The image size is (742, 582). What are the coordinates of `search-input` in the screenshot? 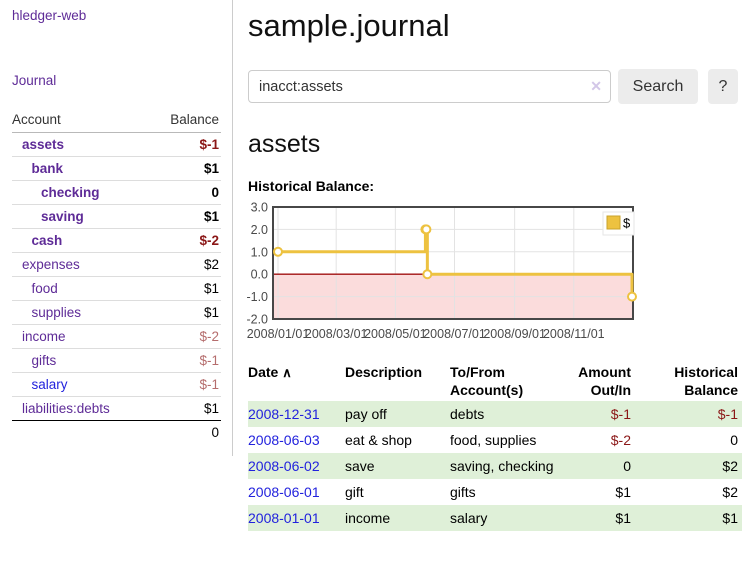 It's located at (429, 86).